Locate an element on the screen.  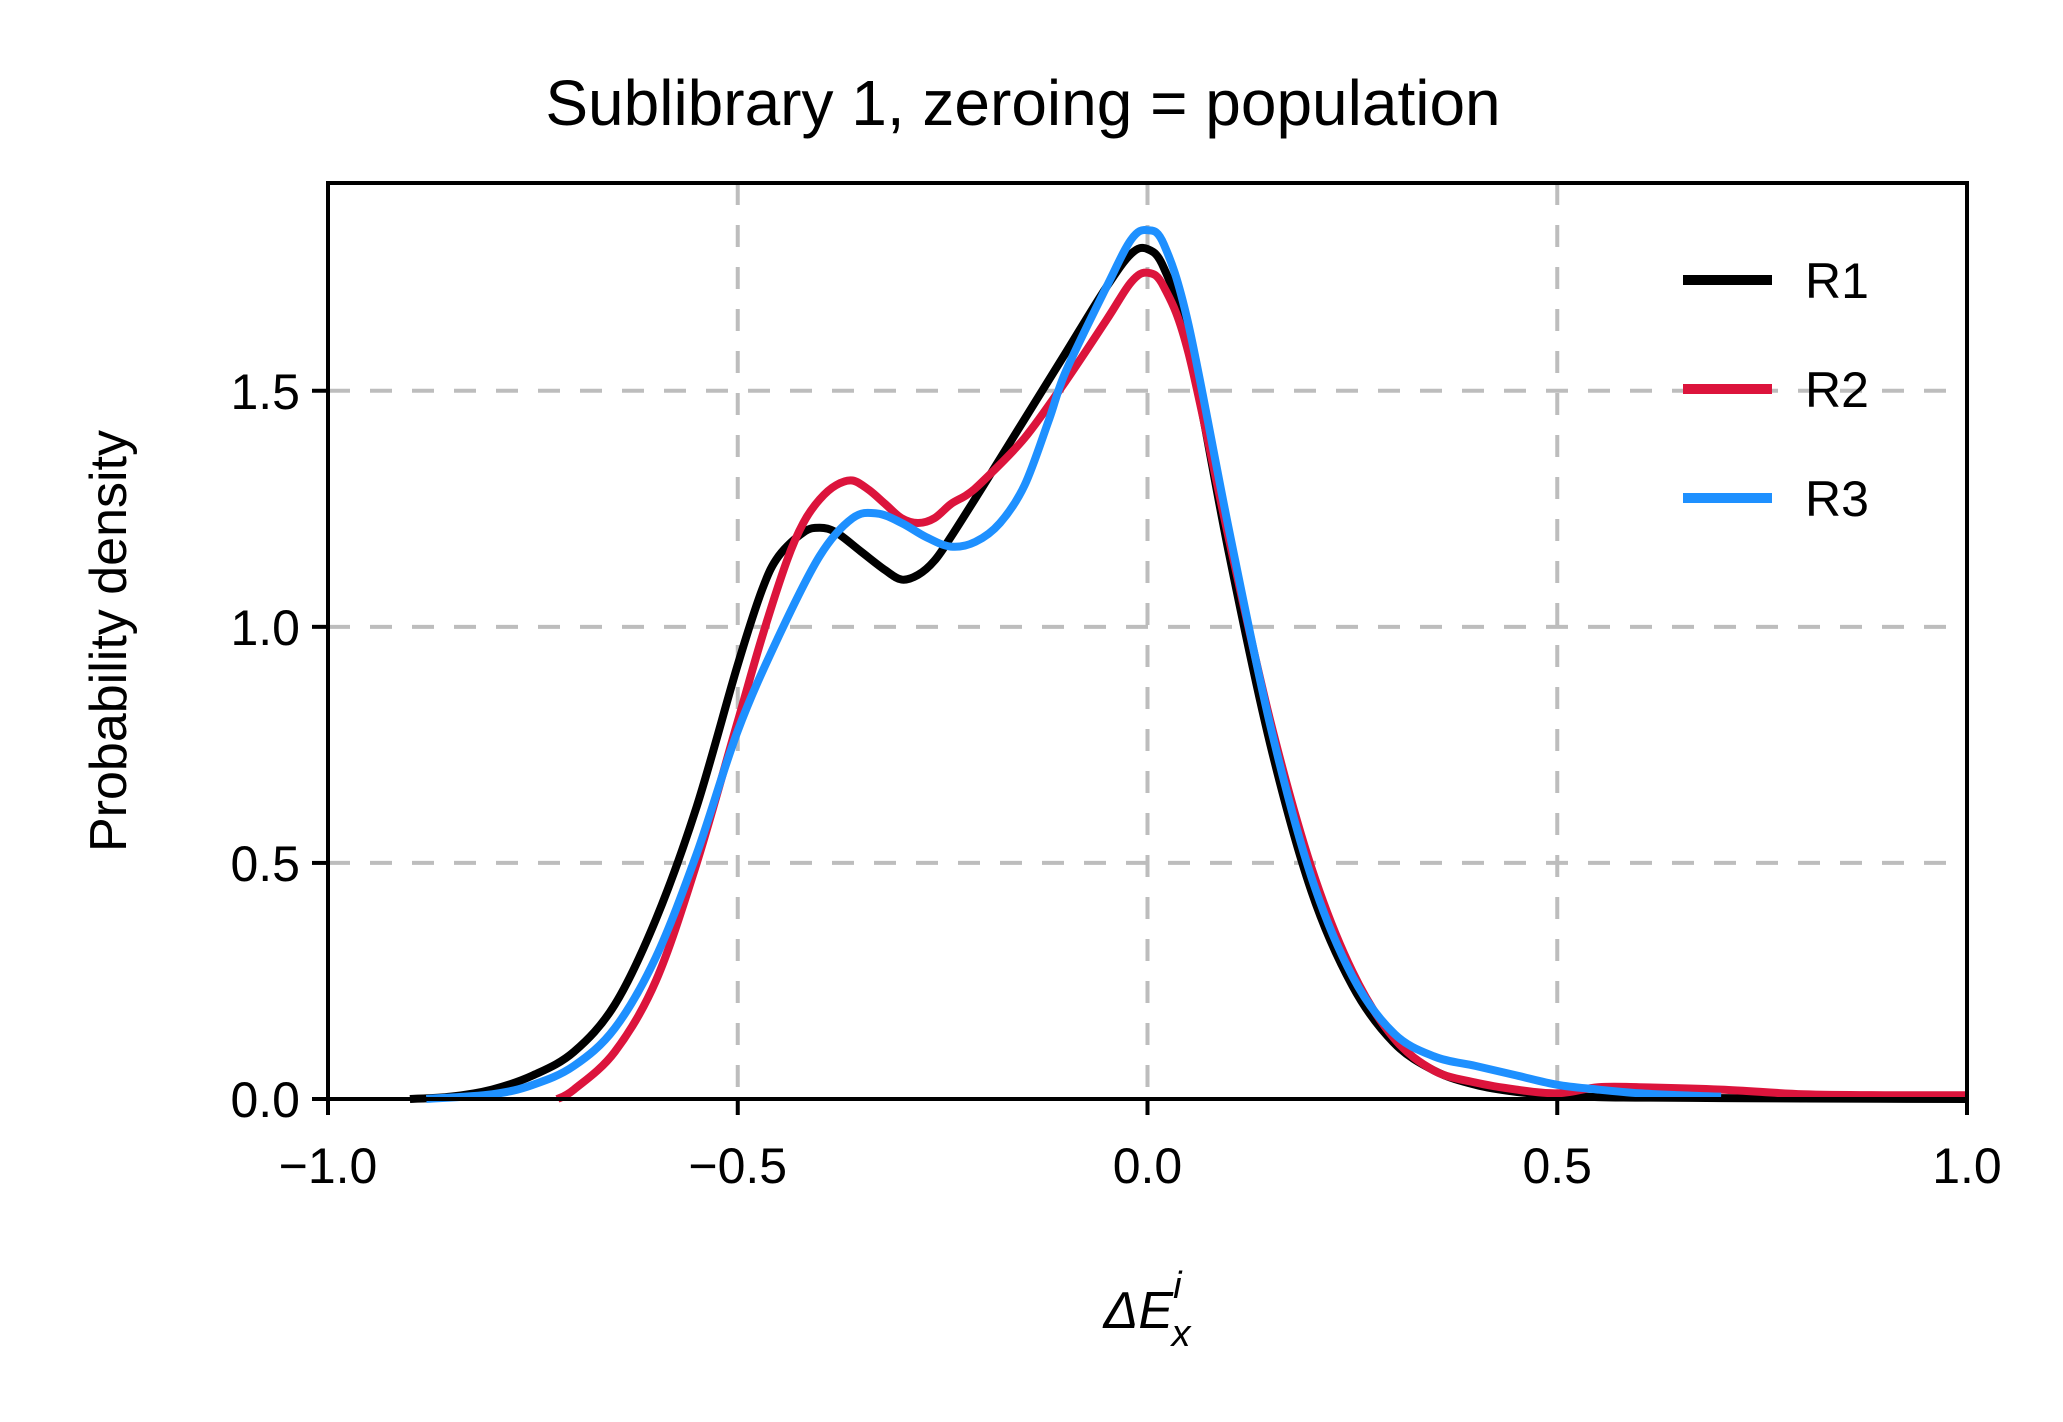
y-tick-label: 1.0 is located at coordinates (265, 628).